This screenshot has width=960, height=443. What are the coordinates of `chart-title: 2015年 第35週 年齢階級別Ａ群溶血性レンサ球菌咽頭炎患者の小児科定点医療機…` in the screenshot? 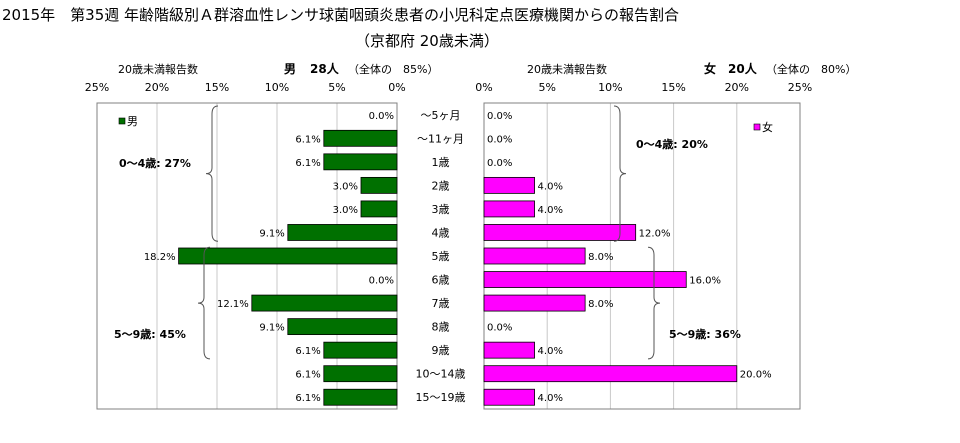 It's located at (341, 15).